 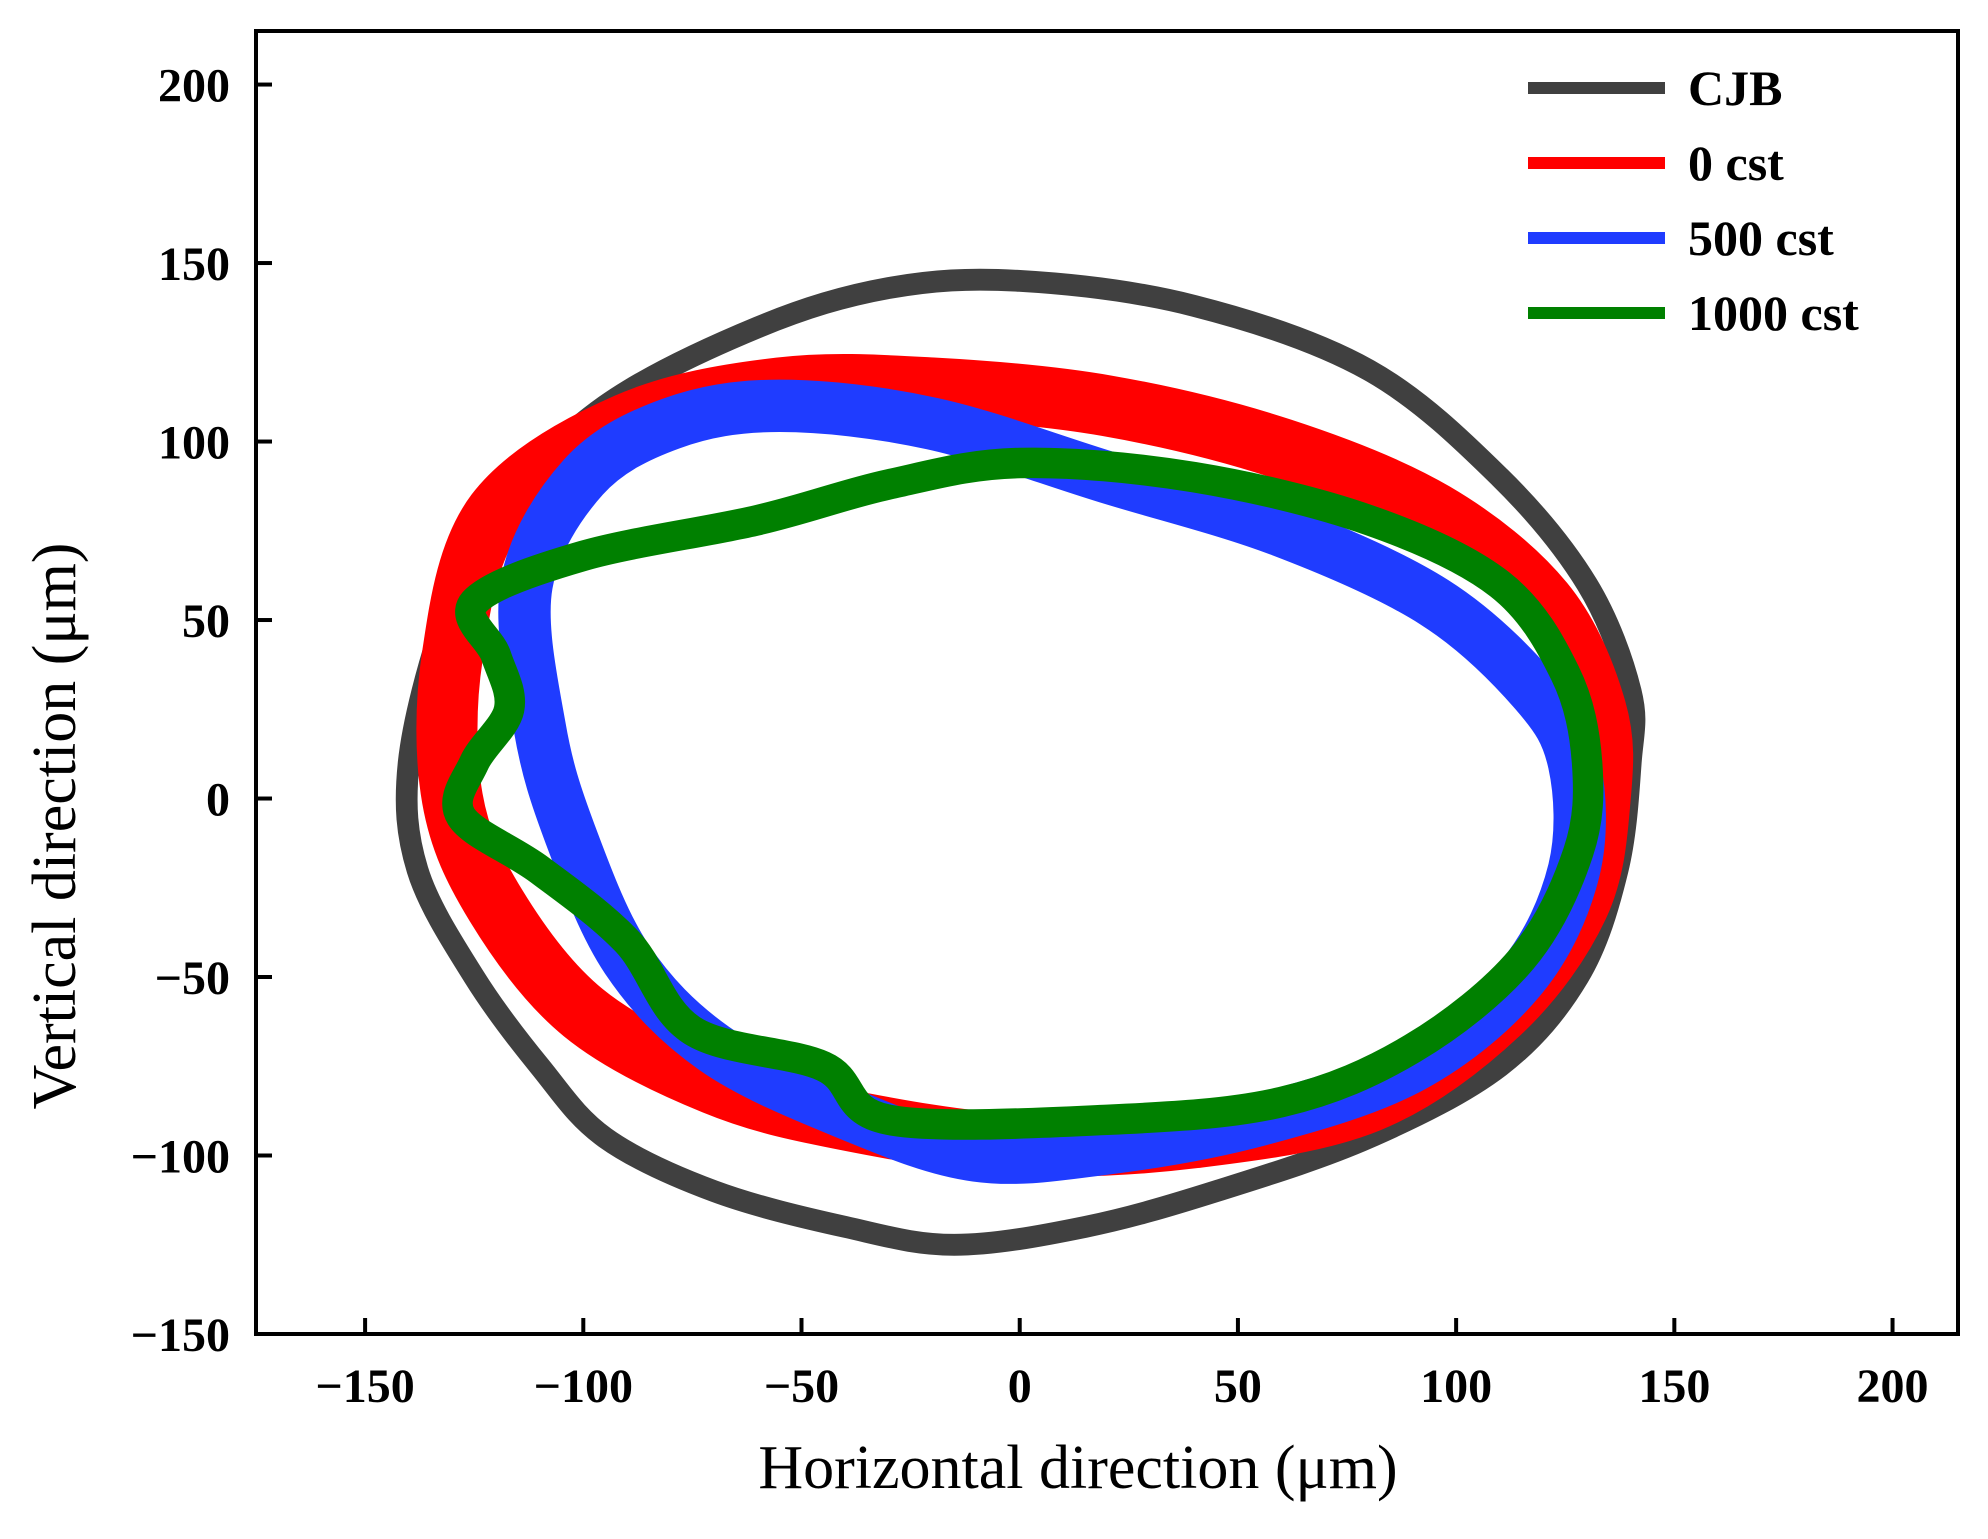 I want to click on y-tick-label: 100, so click(x=194, y=443).